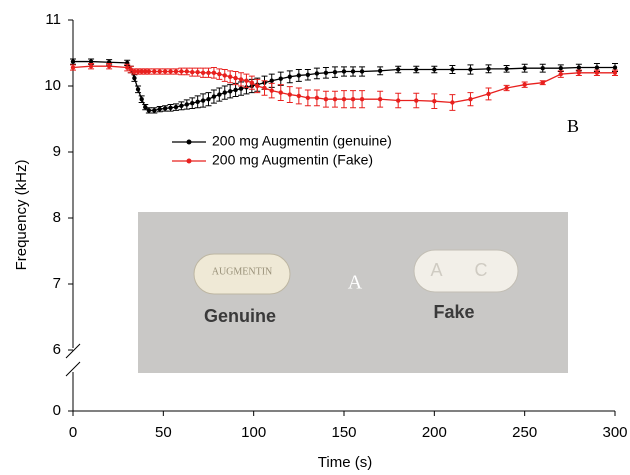 The width and height of the screenshot is (630, 475). Describe the element at coordinates (302, 141) in the screenshot. I see `legend-label: 200 mg Augmentin (genuine)` at that location.